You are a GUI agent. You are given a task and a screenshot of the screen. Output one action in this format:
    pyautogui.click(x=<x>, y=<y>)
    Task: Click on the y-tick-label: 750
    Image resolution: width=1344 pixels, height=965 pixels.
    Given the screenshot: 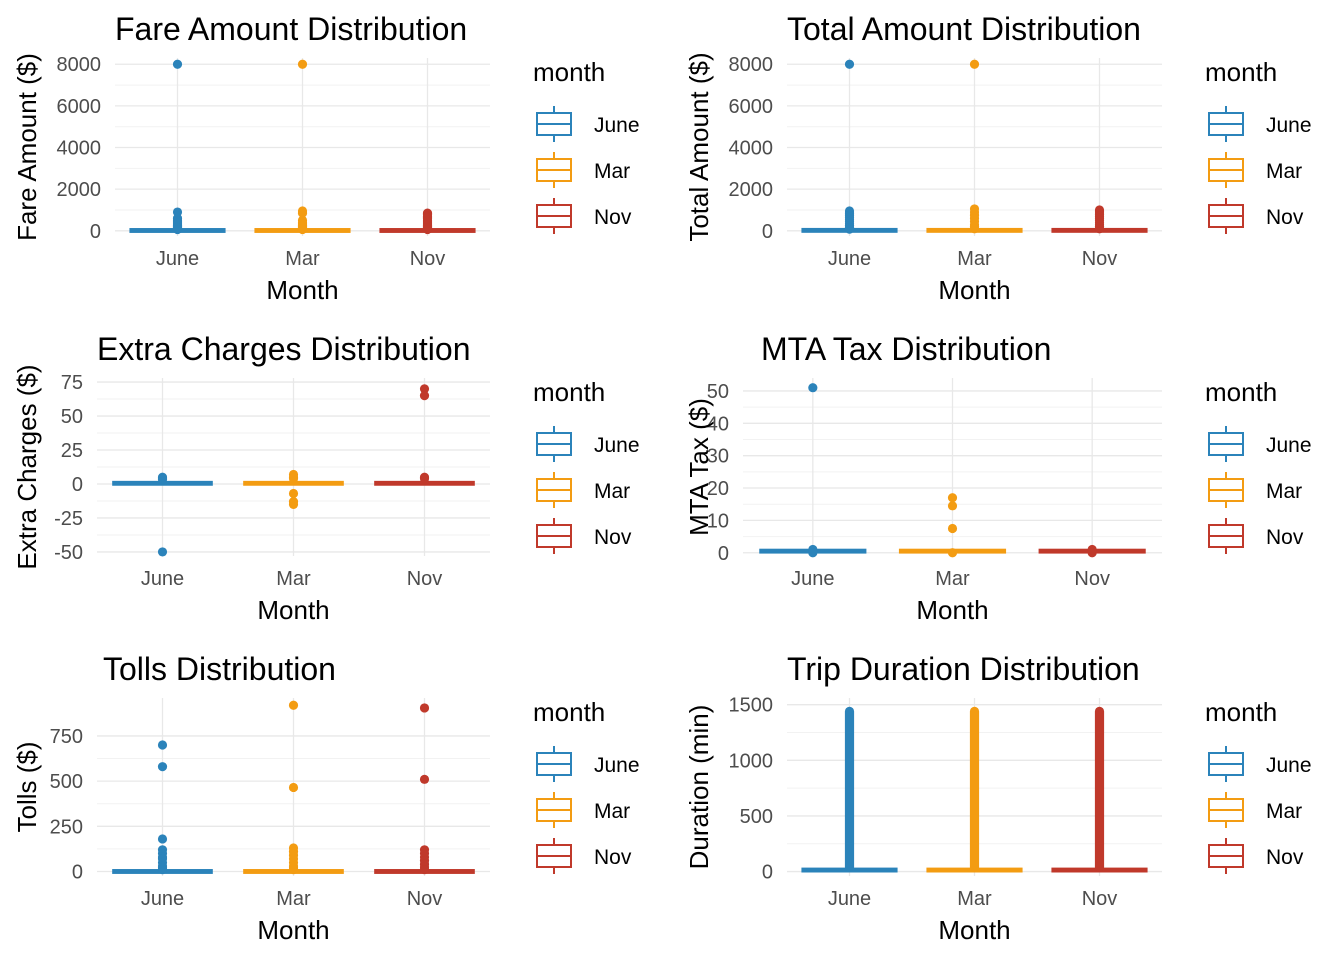 What is the action you would take?
    pyautogui.click(x=66, y=737)
    